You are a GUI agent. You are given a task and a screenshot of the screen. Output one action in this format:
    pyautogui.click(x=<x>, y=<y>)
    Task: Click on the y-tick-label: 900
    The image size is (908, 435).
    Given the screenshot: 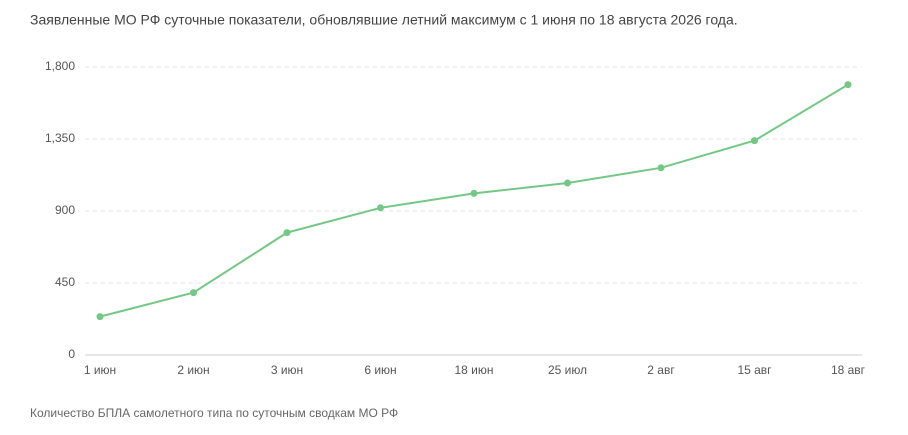 What is the action you would take?
    pyautogui.click(x=65, y=210)
    